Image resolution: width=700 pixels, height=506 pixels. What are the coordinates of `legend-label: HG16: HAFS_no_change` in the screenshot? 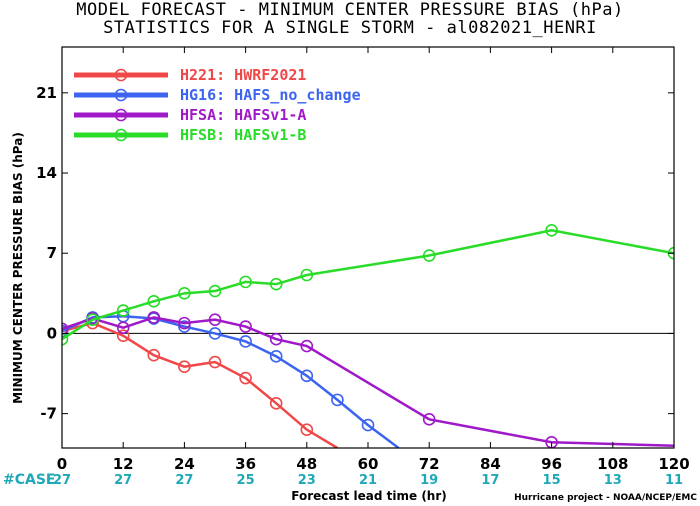 It's located at (270, 95).